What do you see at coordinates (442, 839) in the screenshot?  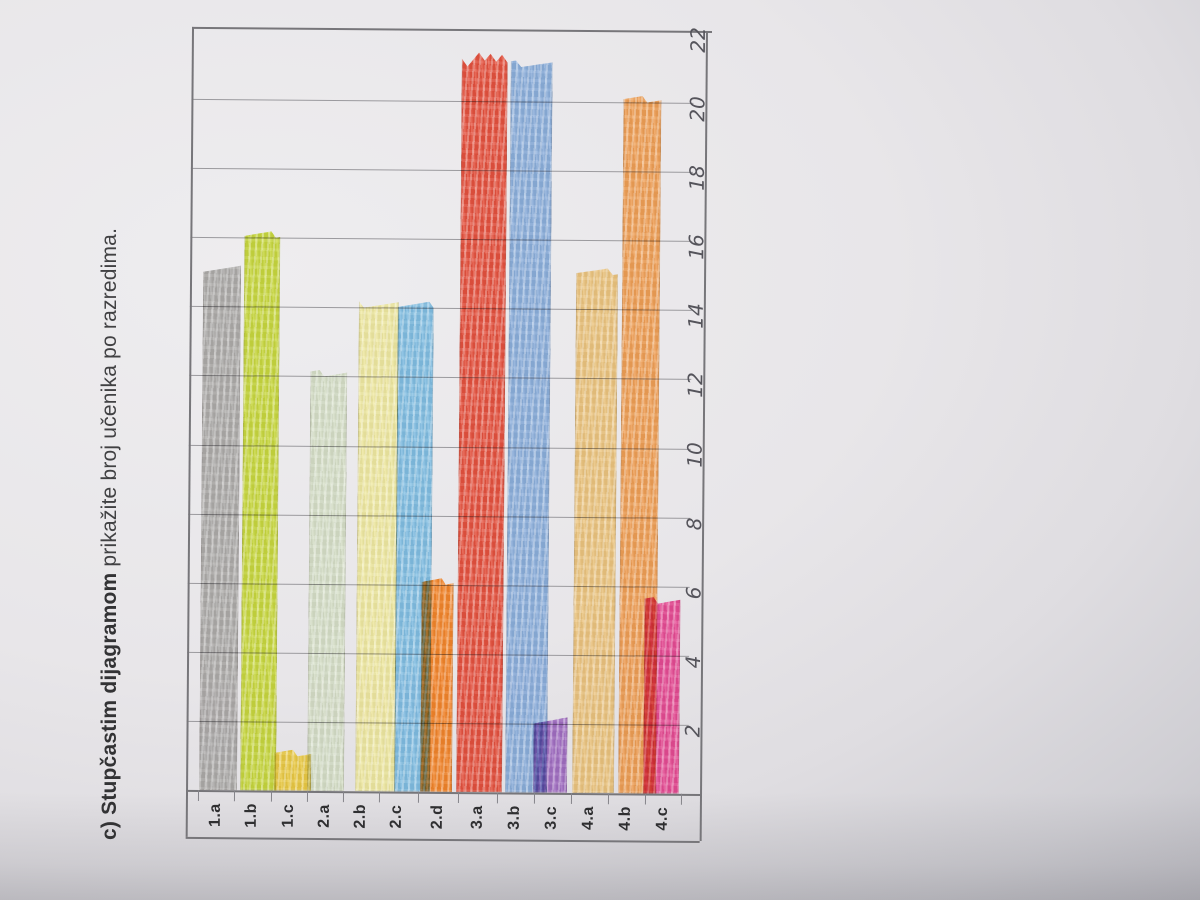 I see `chart-frame-bottom-line` at bounding box center [442, 839].